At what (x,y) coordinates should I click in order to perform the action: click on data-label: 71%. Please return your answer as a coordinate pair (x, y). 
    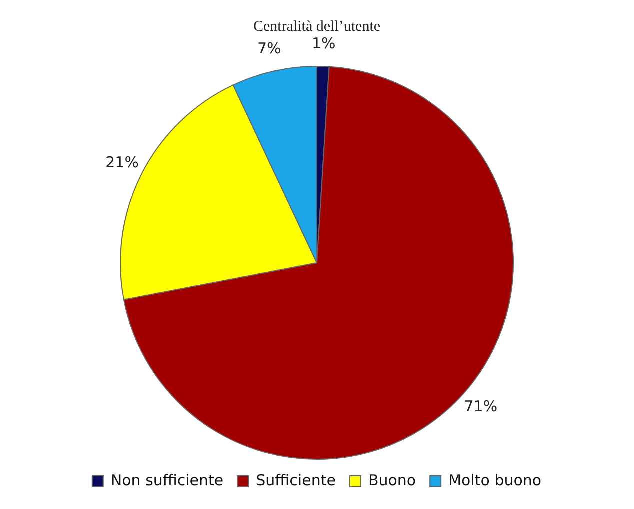
    Looking at the image, I should click on (481, 406).